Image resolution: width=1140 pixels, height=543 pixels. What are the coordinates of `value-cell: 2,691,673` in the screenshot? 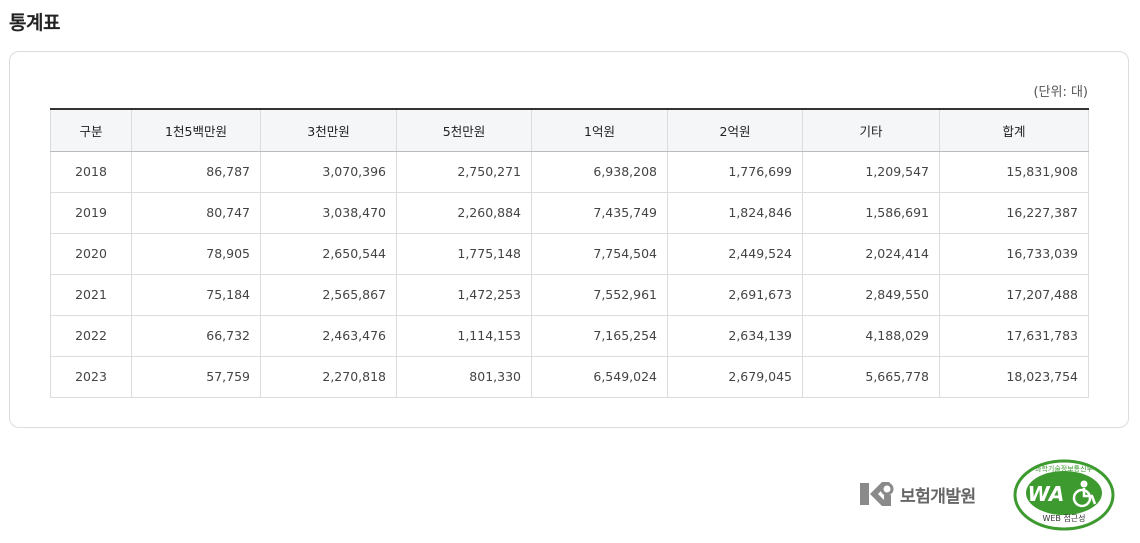 It's located at (735, 295).